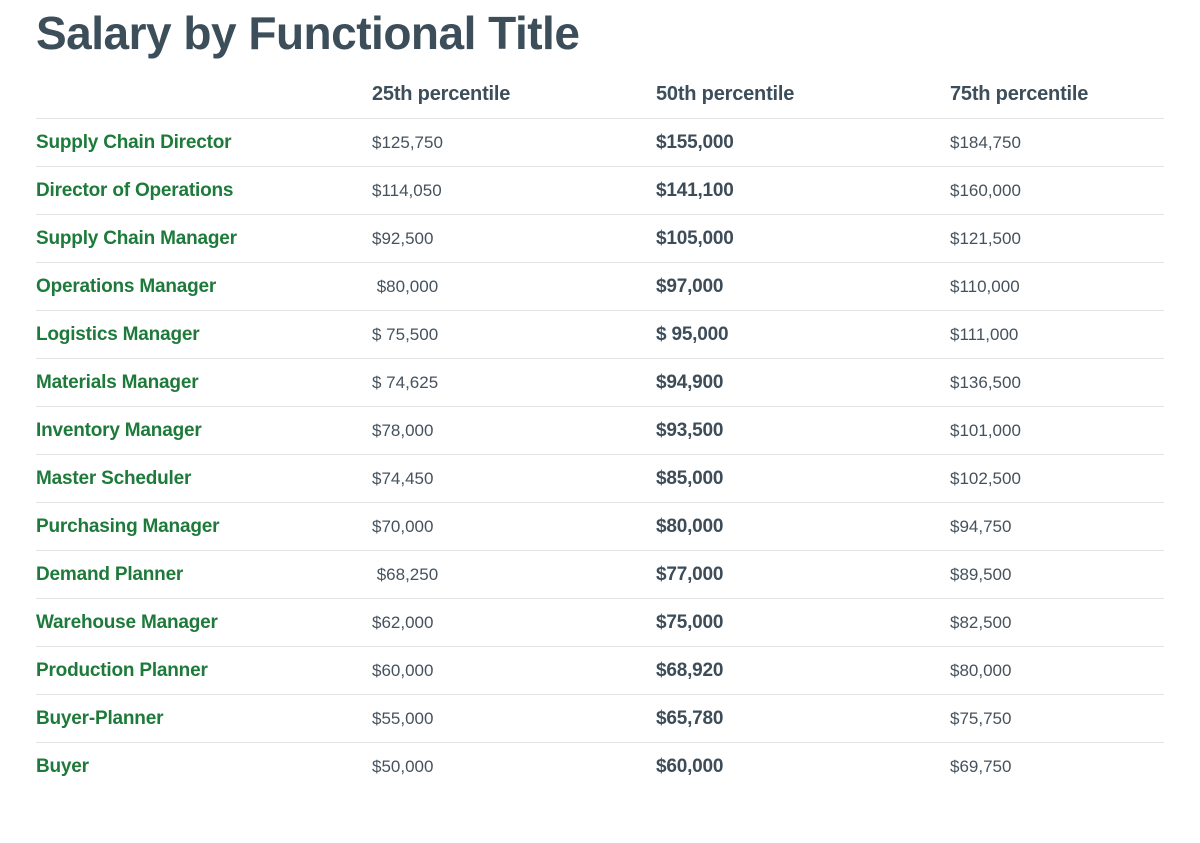 The width and height of the screenshot is (1200, 843). What do you see at coordinates (690, 767) in the screenshot?
I see `salary-50th-percentile: $60,000` at bounding box center [690, 767].